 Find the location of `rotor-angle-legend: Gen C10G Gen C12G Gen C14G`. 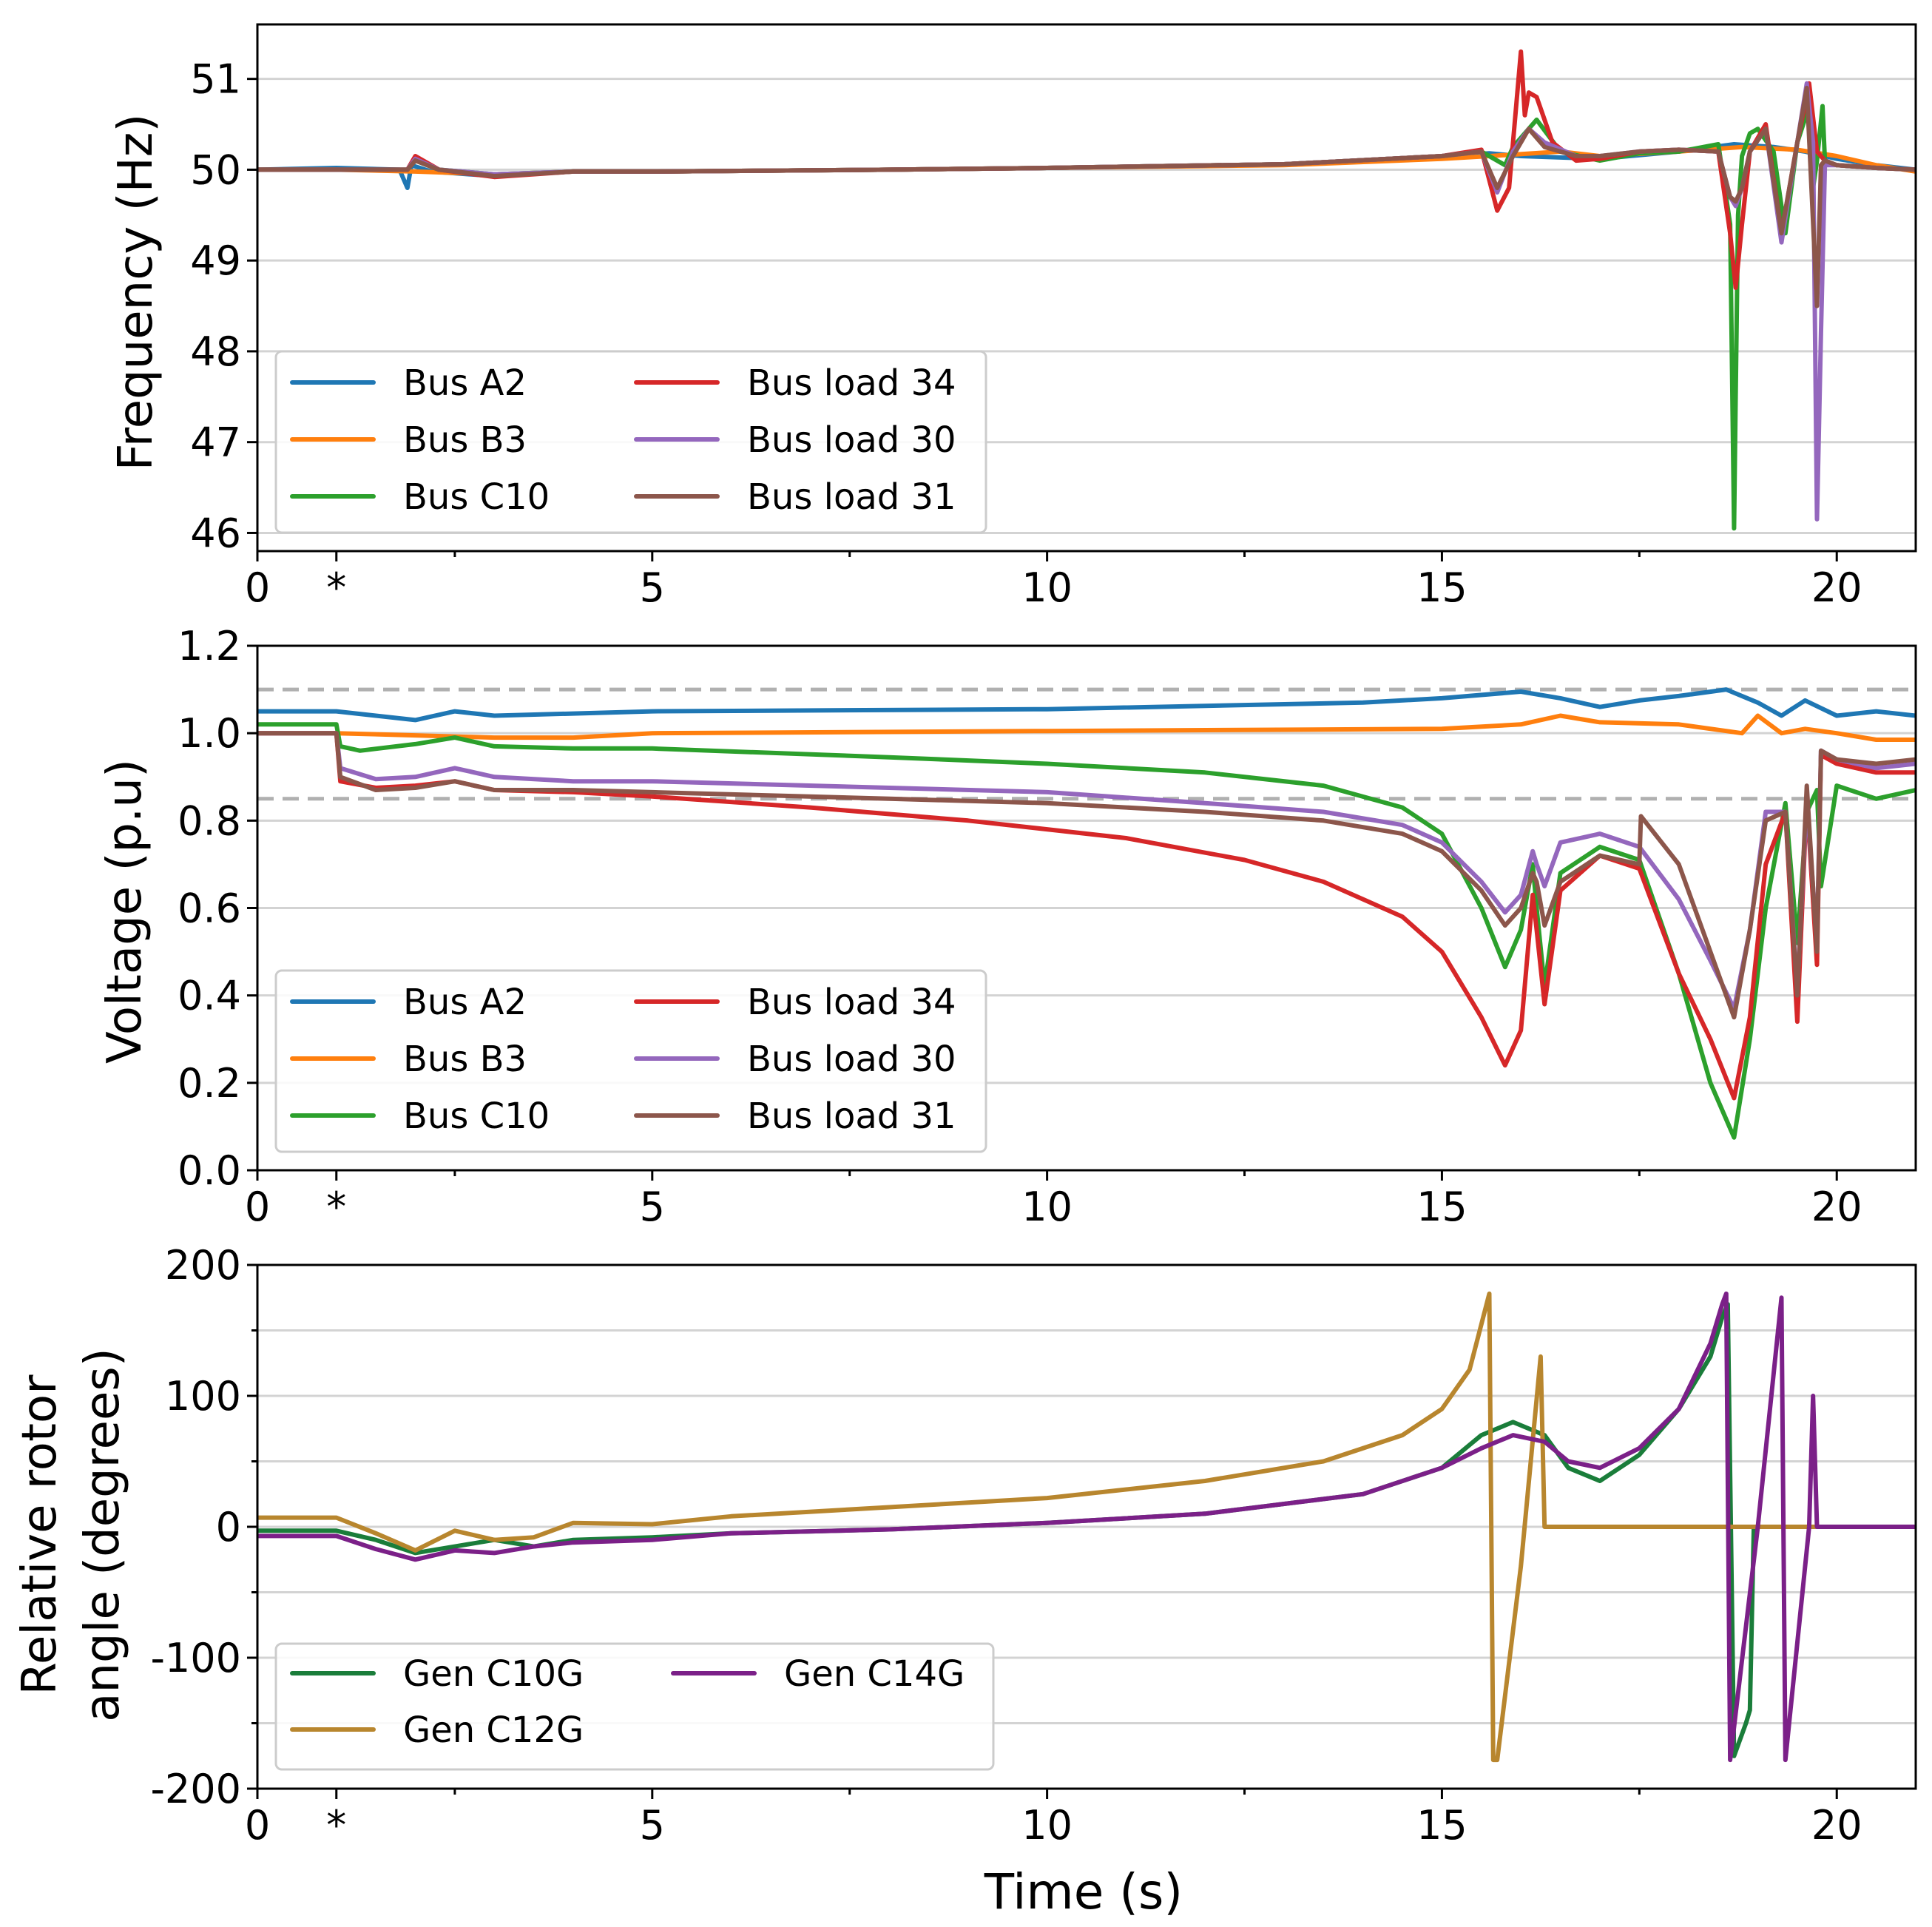

rotor-angle-legend: Gen C10G Gen C12G Gen C14G is located at coordinates (634, 1706).